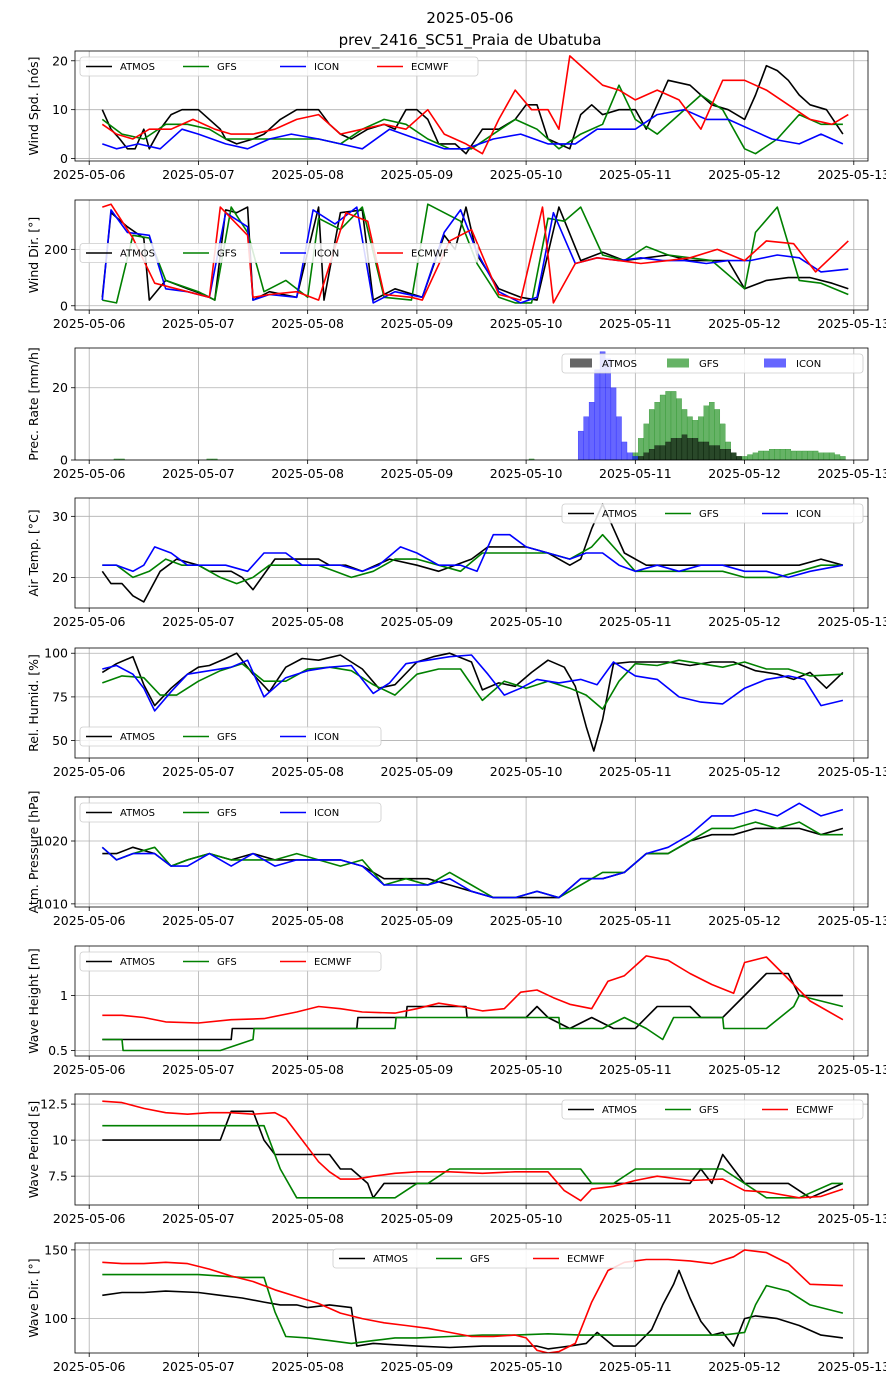  What do you see at coordinates (33, 1297) in the screenshot?
I see `y-axis-label: Wave Dir. [°]` at bounding box center [33, 1297].